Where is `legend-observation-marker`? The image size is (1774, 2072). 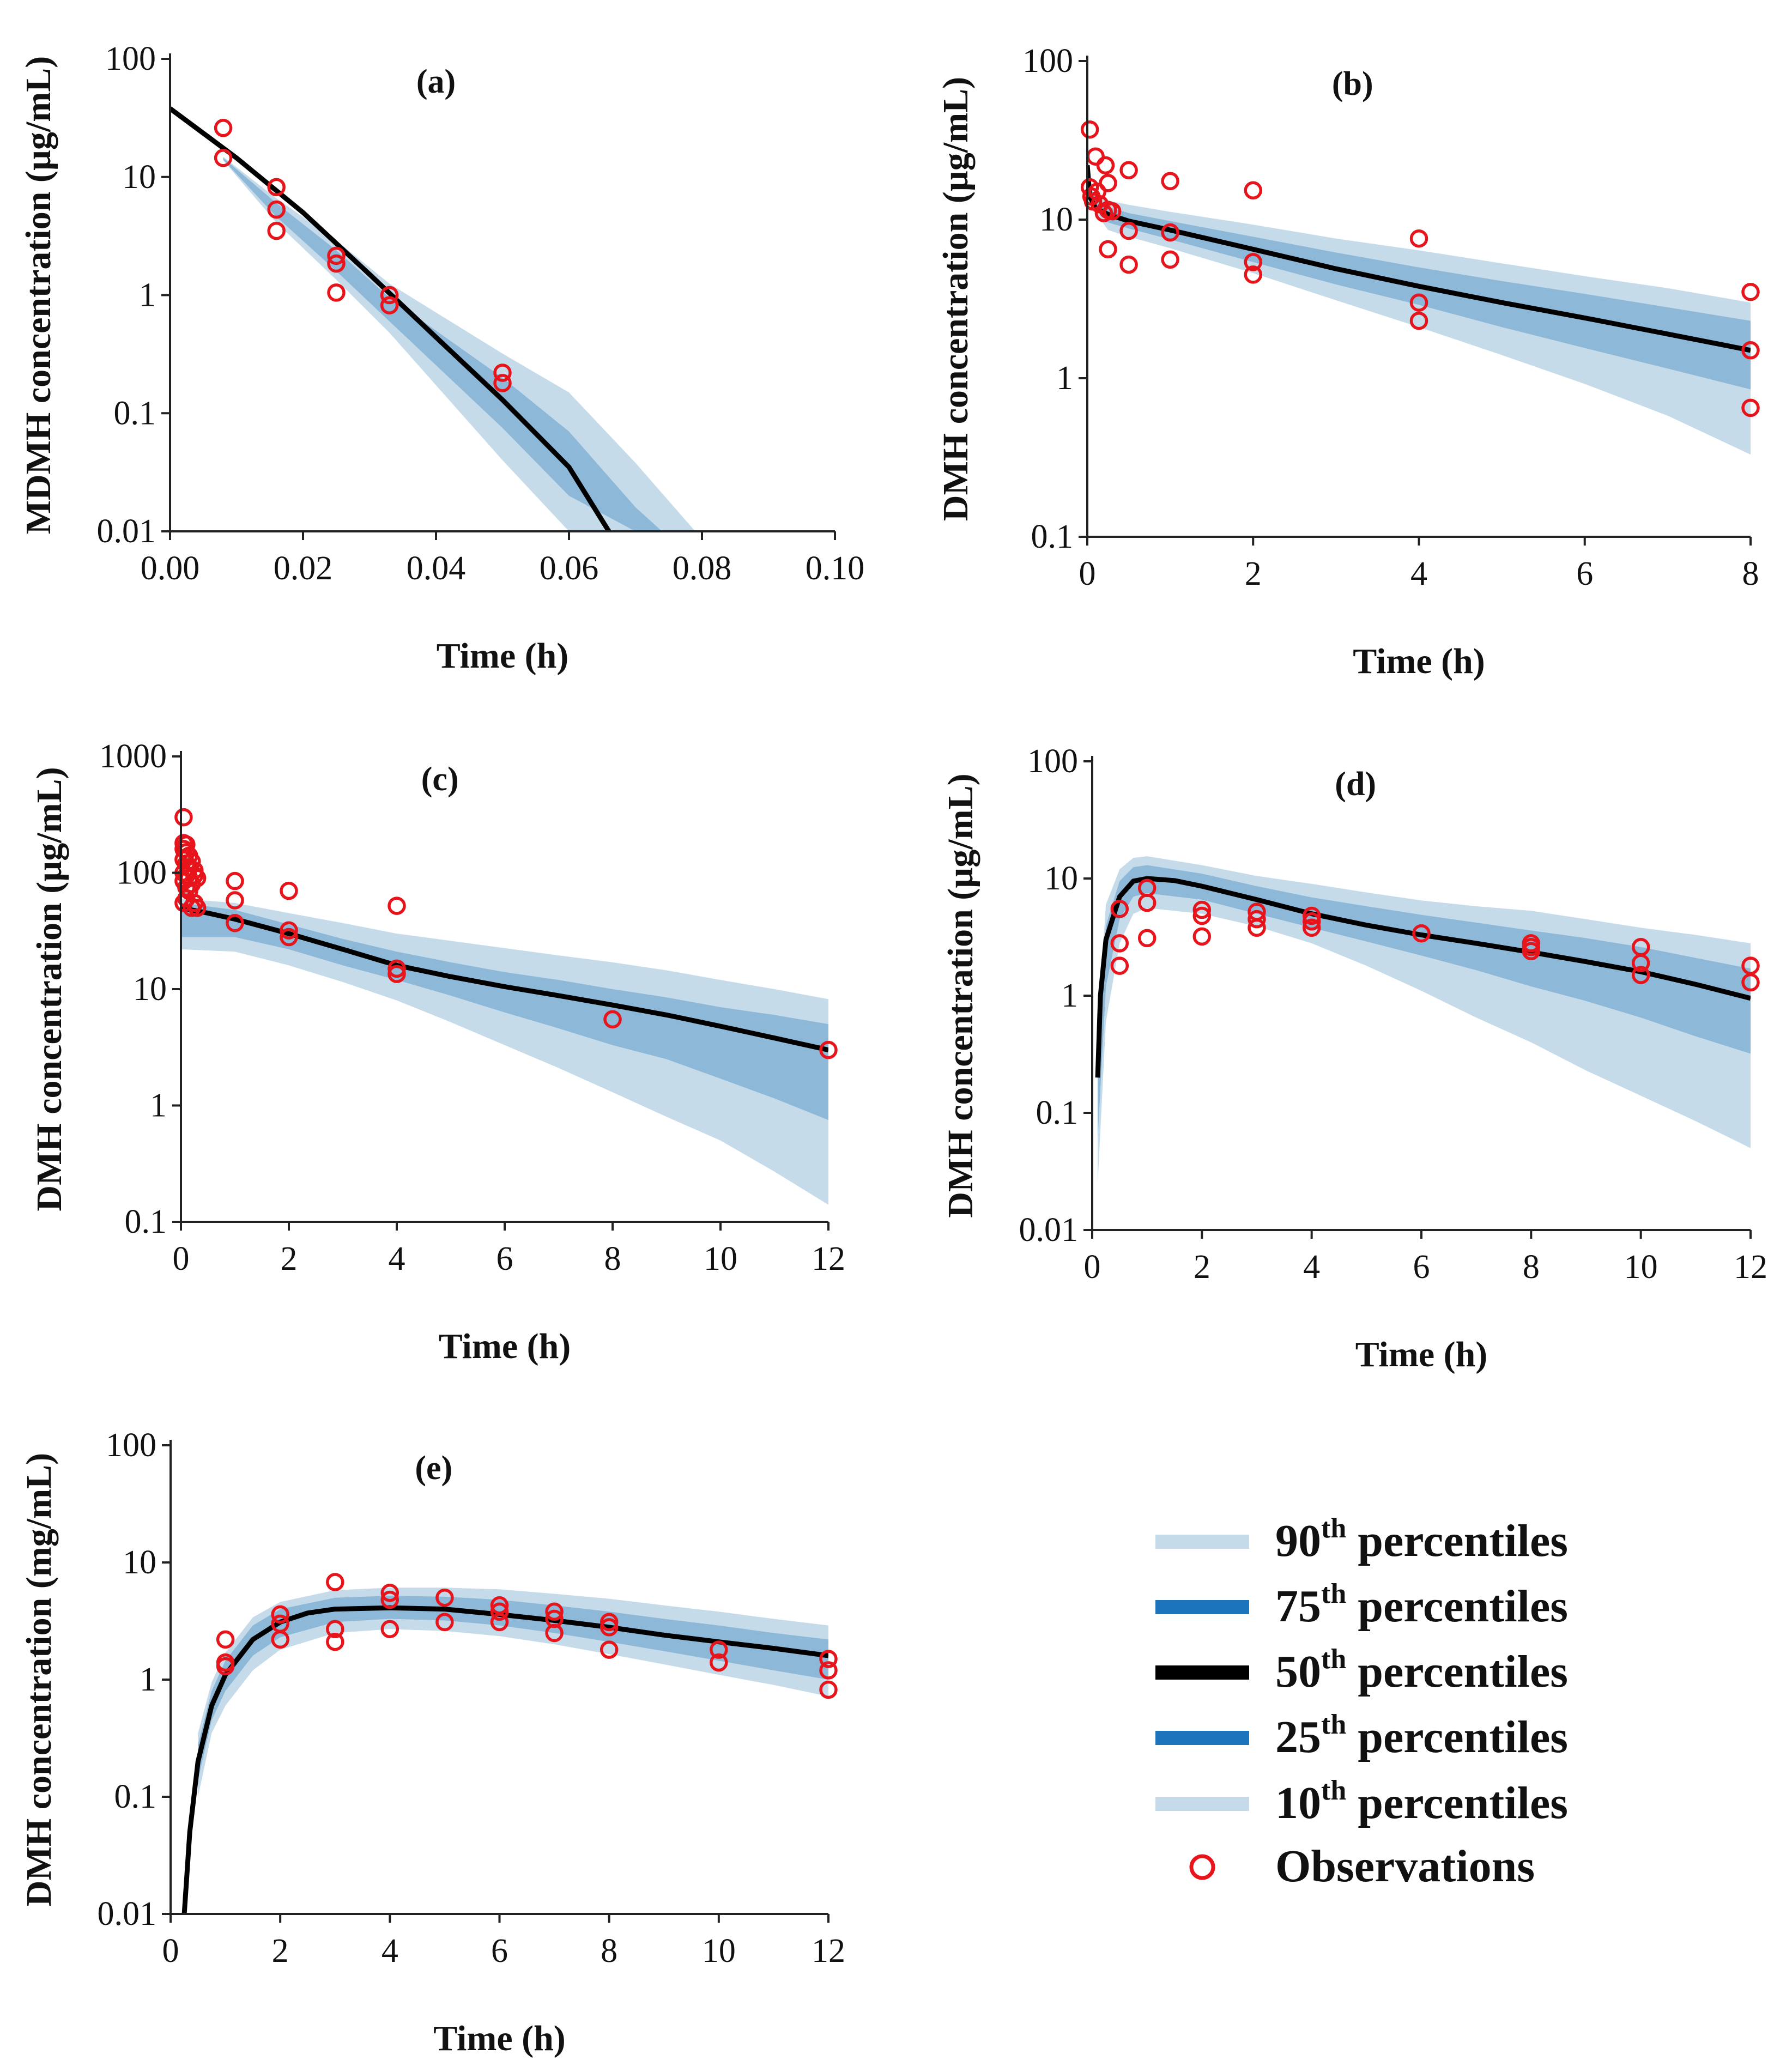 legend-observation-marker is located at coordinates (1202, 1867).